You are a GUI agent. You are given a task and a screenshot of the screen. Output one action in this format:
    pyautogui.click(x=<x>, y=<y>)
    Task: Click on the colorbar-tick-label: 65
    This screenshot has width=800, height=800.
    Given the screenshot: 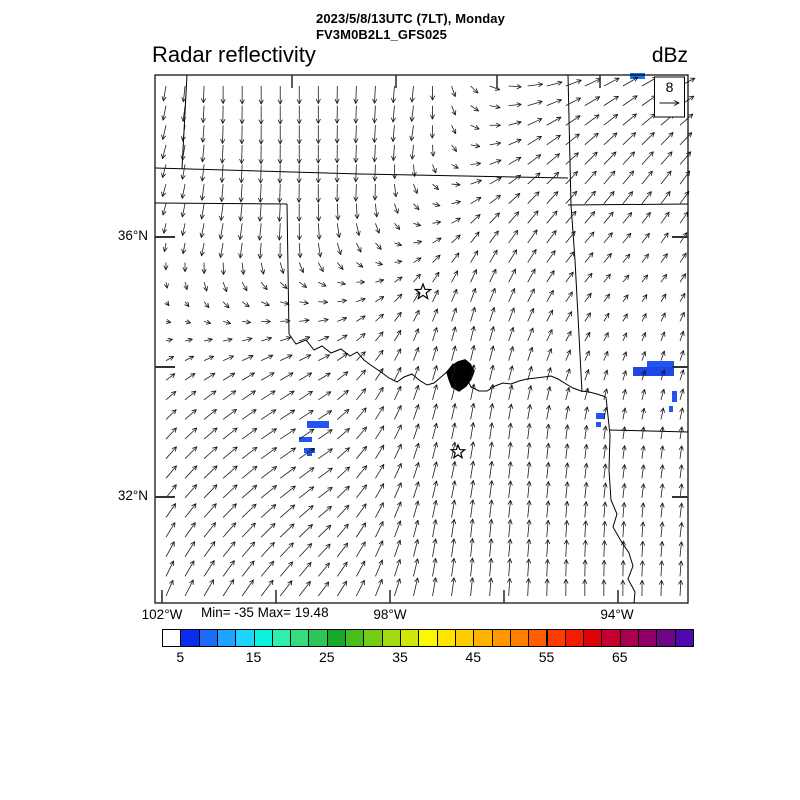 What is the action you would take?
    pyautogui.click(x=619, y=657)
    